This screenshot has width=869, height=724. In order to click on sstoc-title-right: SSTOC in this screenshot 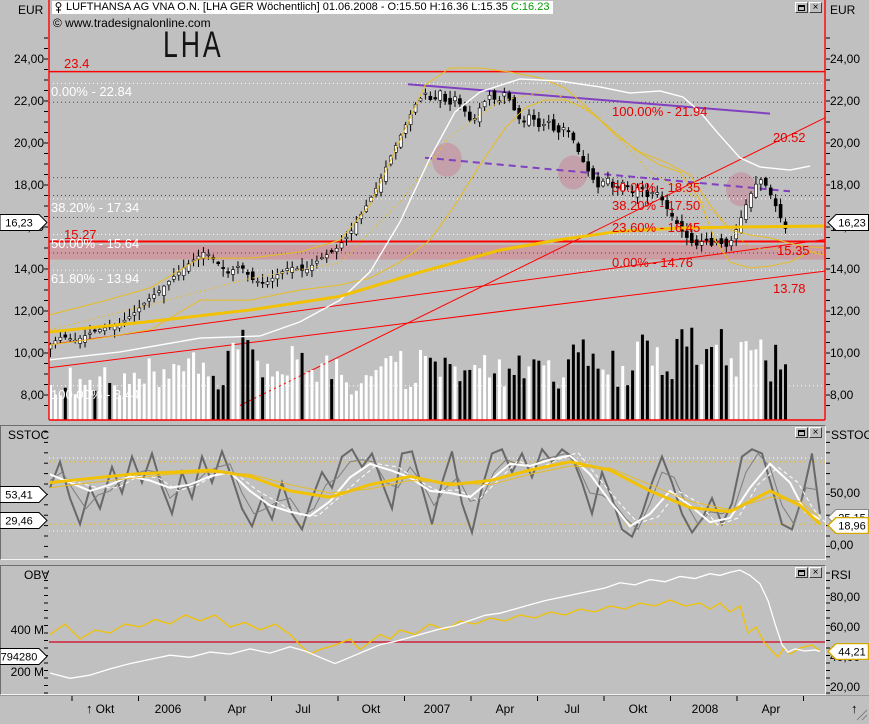, I will do `click(850, 435)`.